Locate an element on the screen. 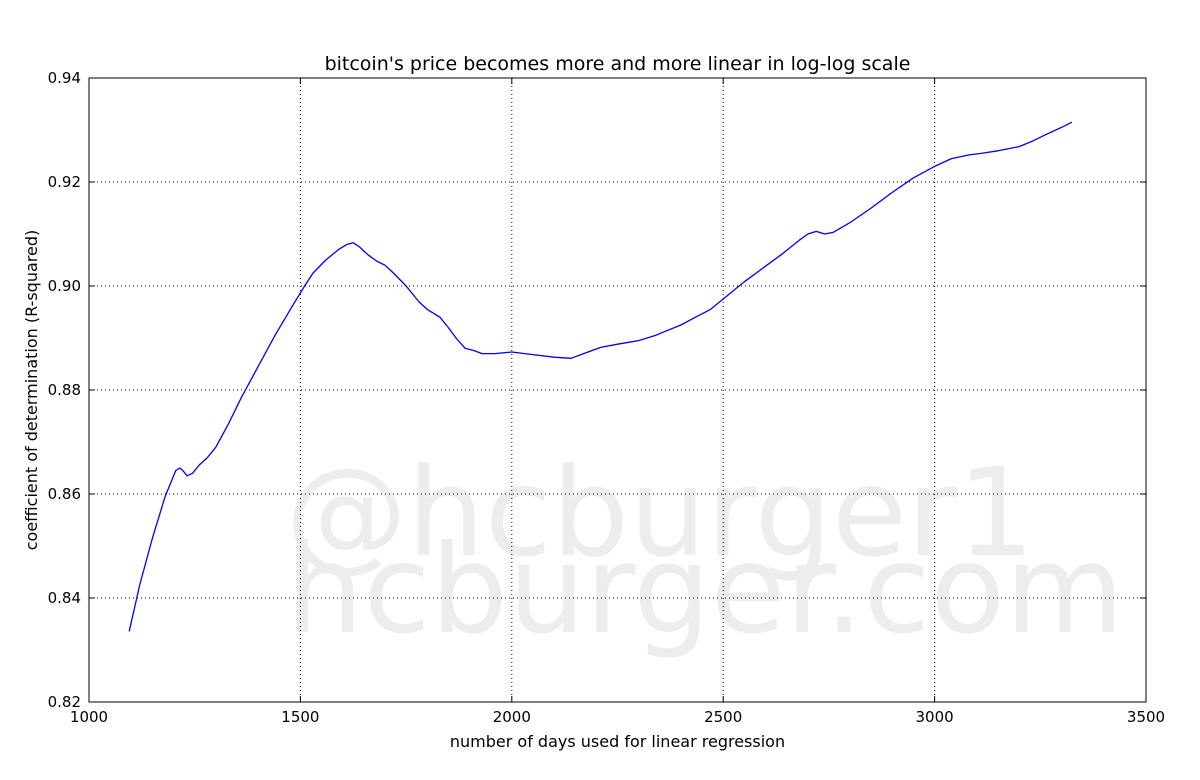  watermark-line-1: @hcburger1 is located at coordinates (659, 513).